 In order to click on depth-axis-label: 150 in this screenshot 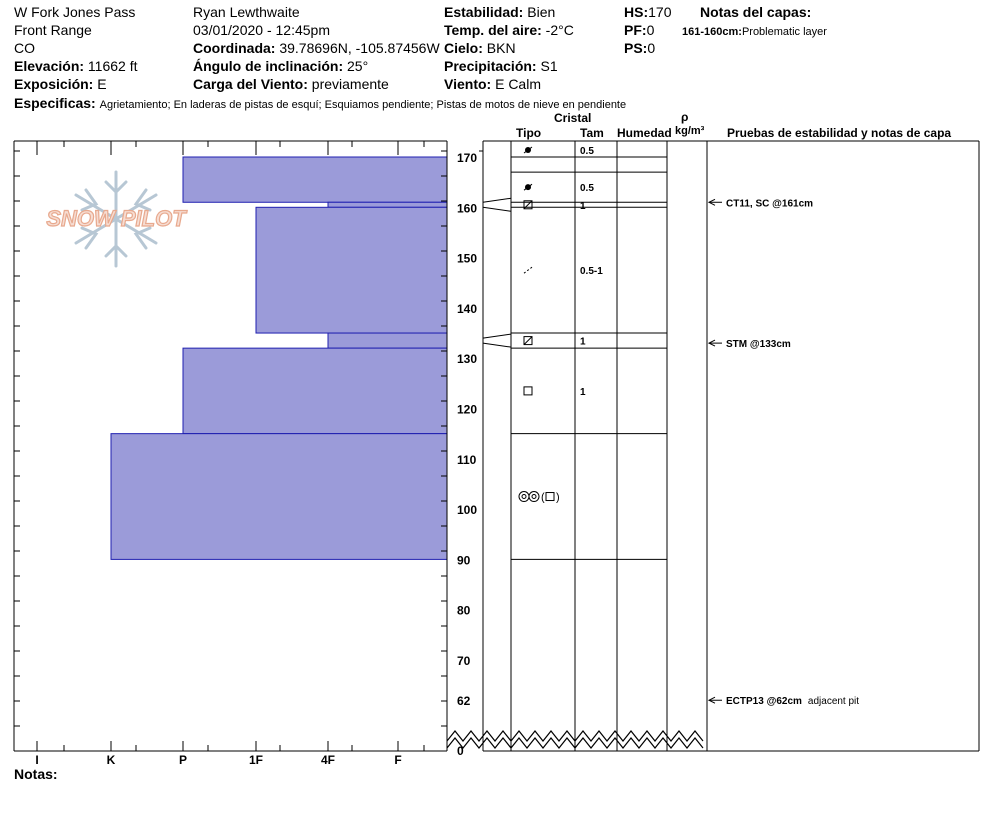, I will do `click(467, 259)`.